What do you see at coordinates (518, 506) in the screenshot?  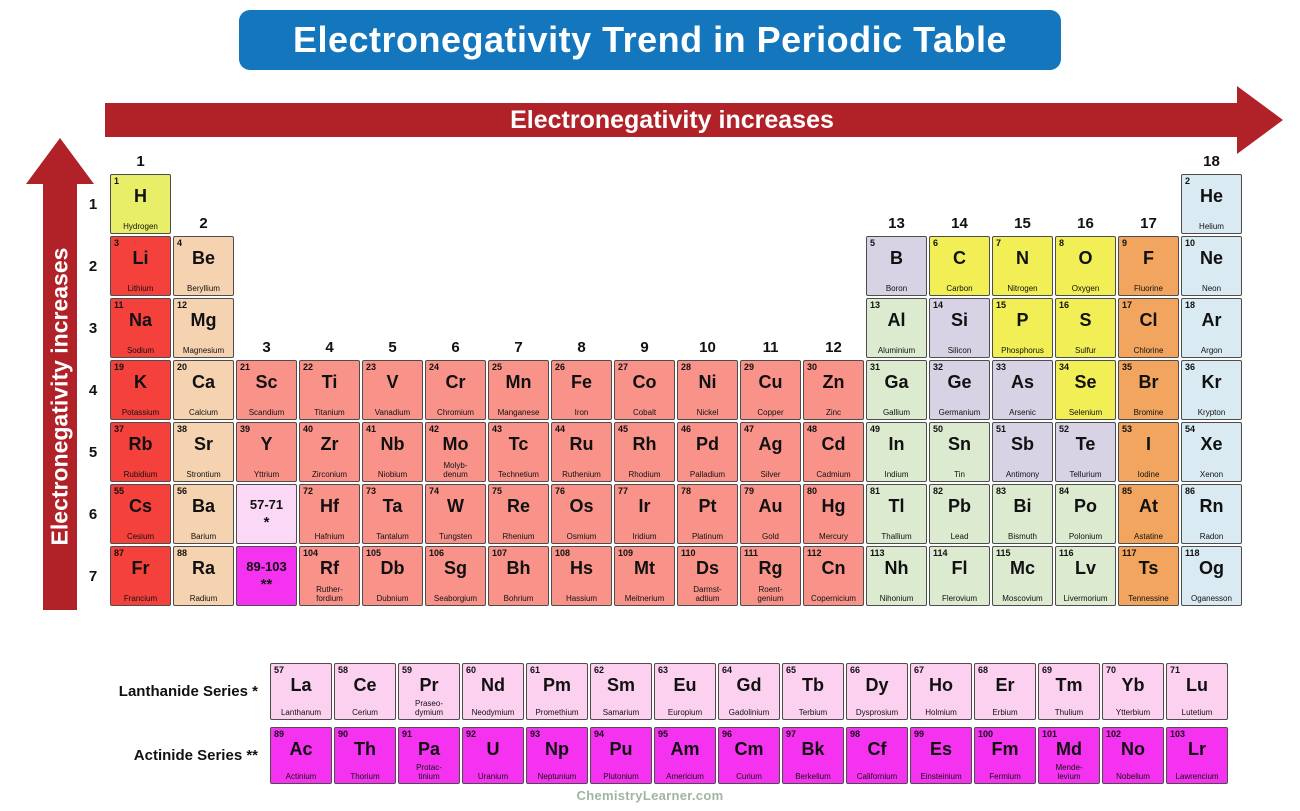 I see `element-symbol: Re` at bounding box center [518, 506].